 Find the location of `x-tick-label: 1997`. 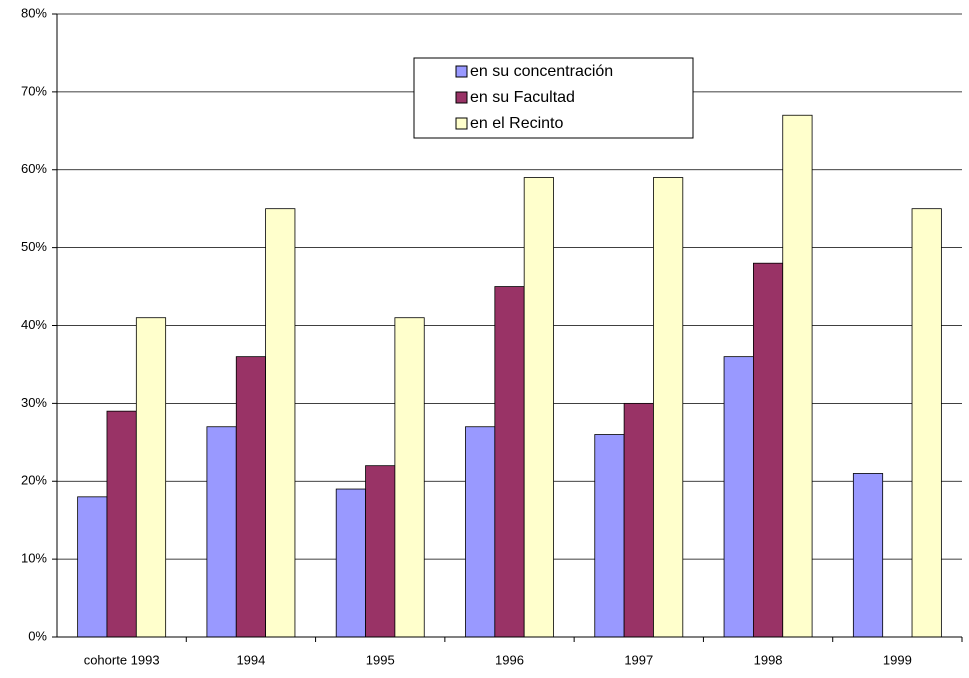

x-tick-label: 1997 is located at coordinates (638, 659).